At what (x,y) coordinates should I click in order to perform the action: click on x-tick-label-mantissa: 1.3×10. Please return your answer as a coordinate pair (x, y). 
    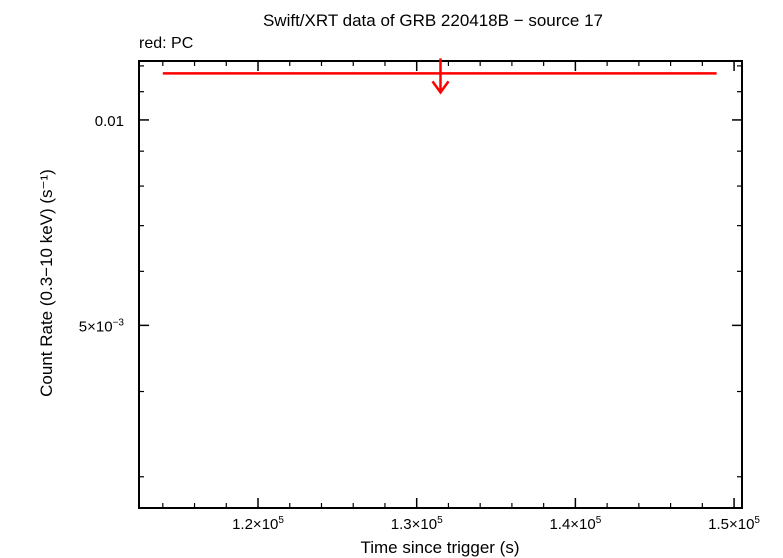
    Looking at the image, I should click on (414, 524).